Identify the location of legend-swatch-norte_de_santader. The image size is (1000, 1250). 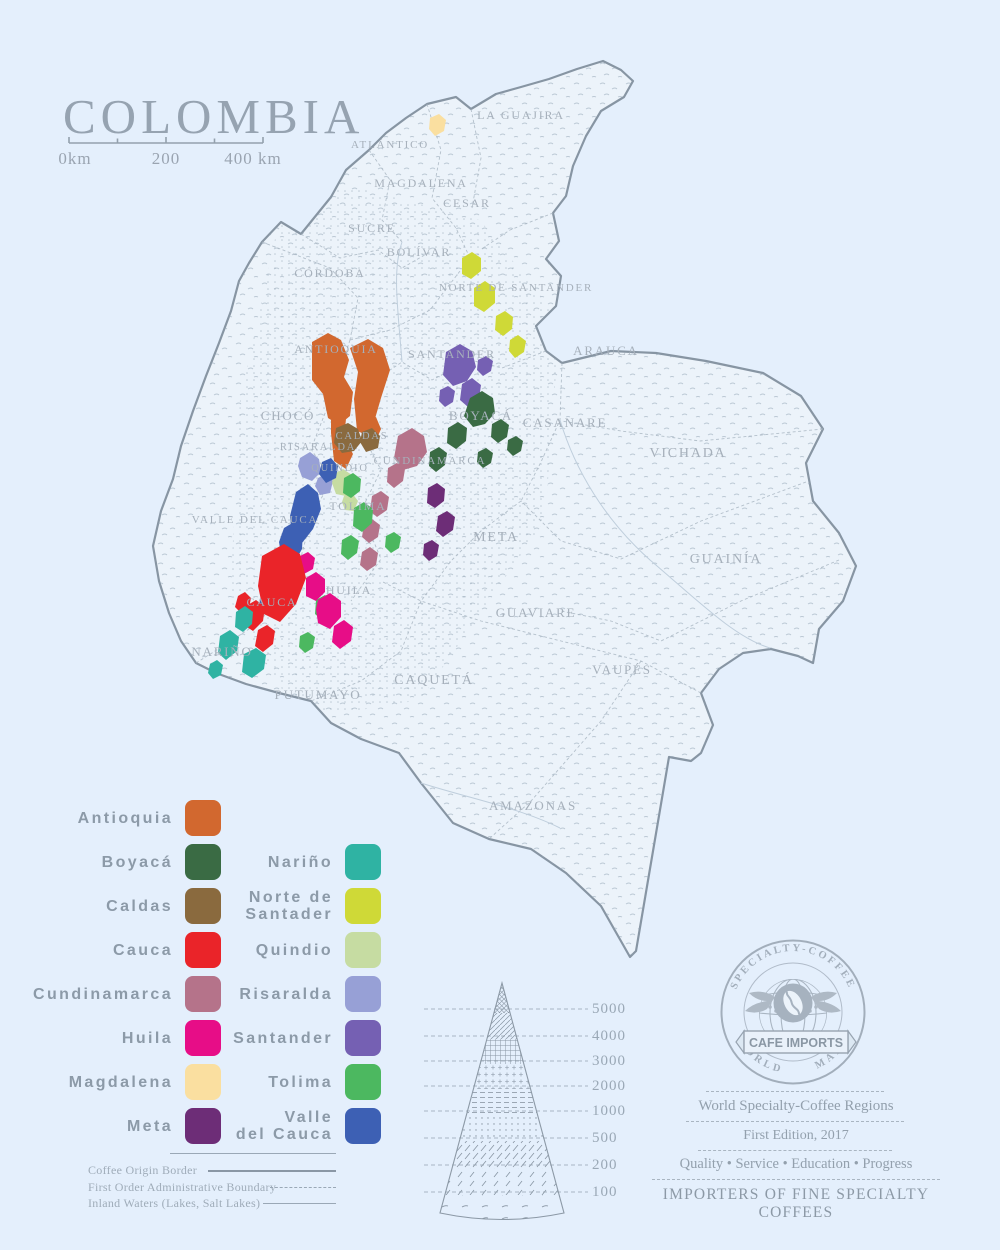
(363, 906).